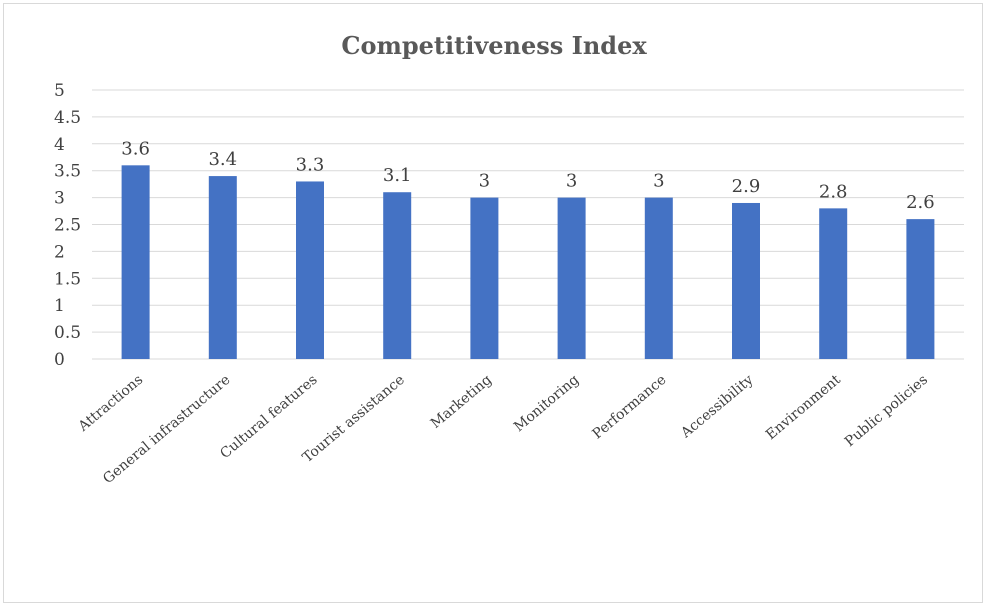 The height and width of the screenshot is (607, 987). Describe the element at coordinates (59, 252) in the screenshot. I see `y-tick-label: 2` at that location.